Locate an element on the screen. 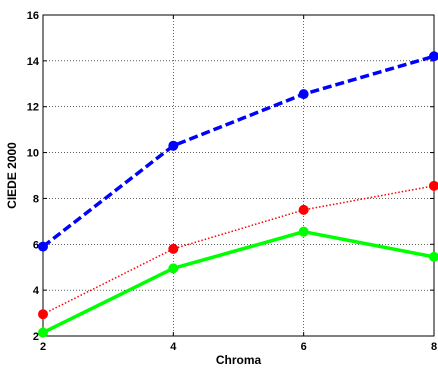 This screenshot has height=368, width=438. x-tick-label: 4 is located at coordinates (173, 347).